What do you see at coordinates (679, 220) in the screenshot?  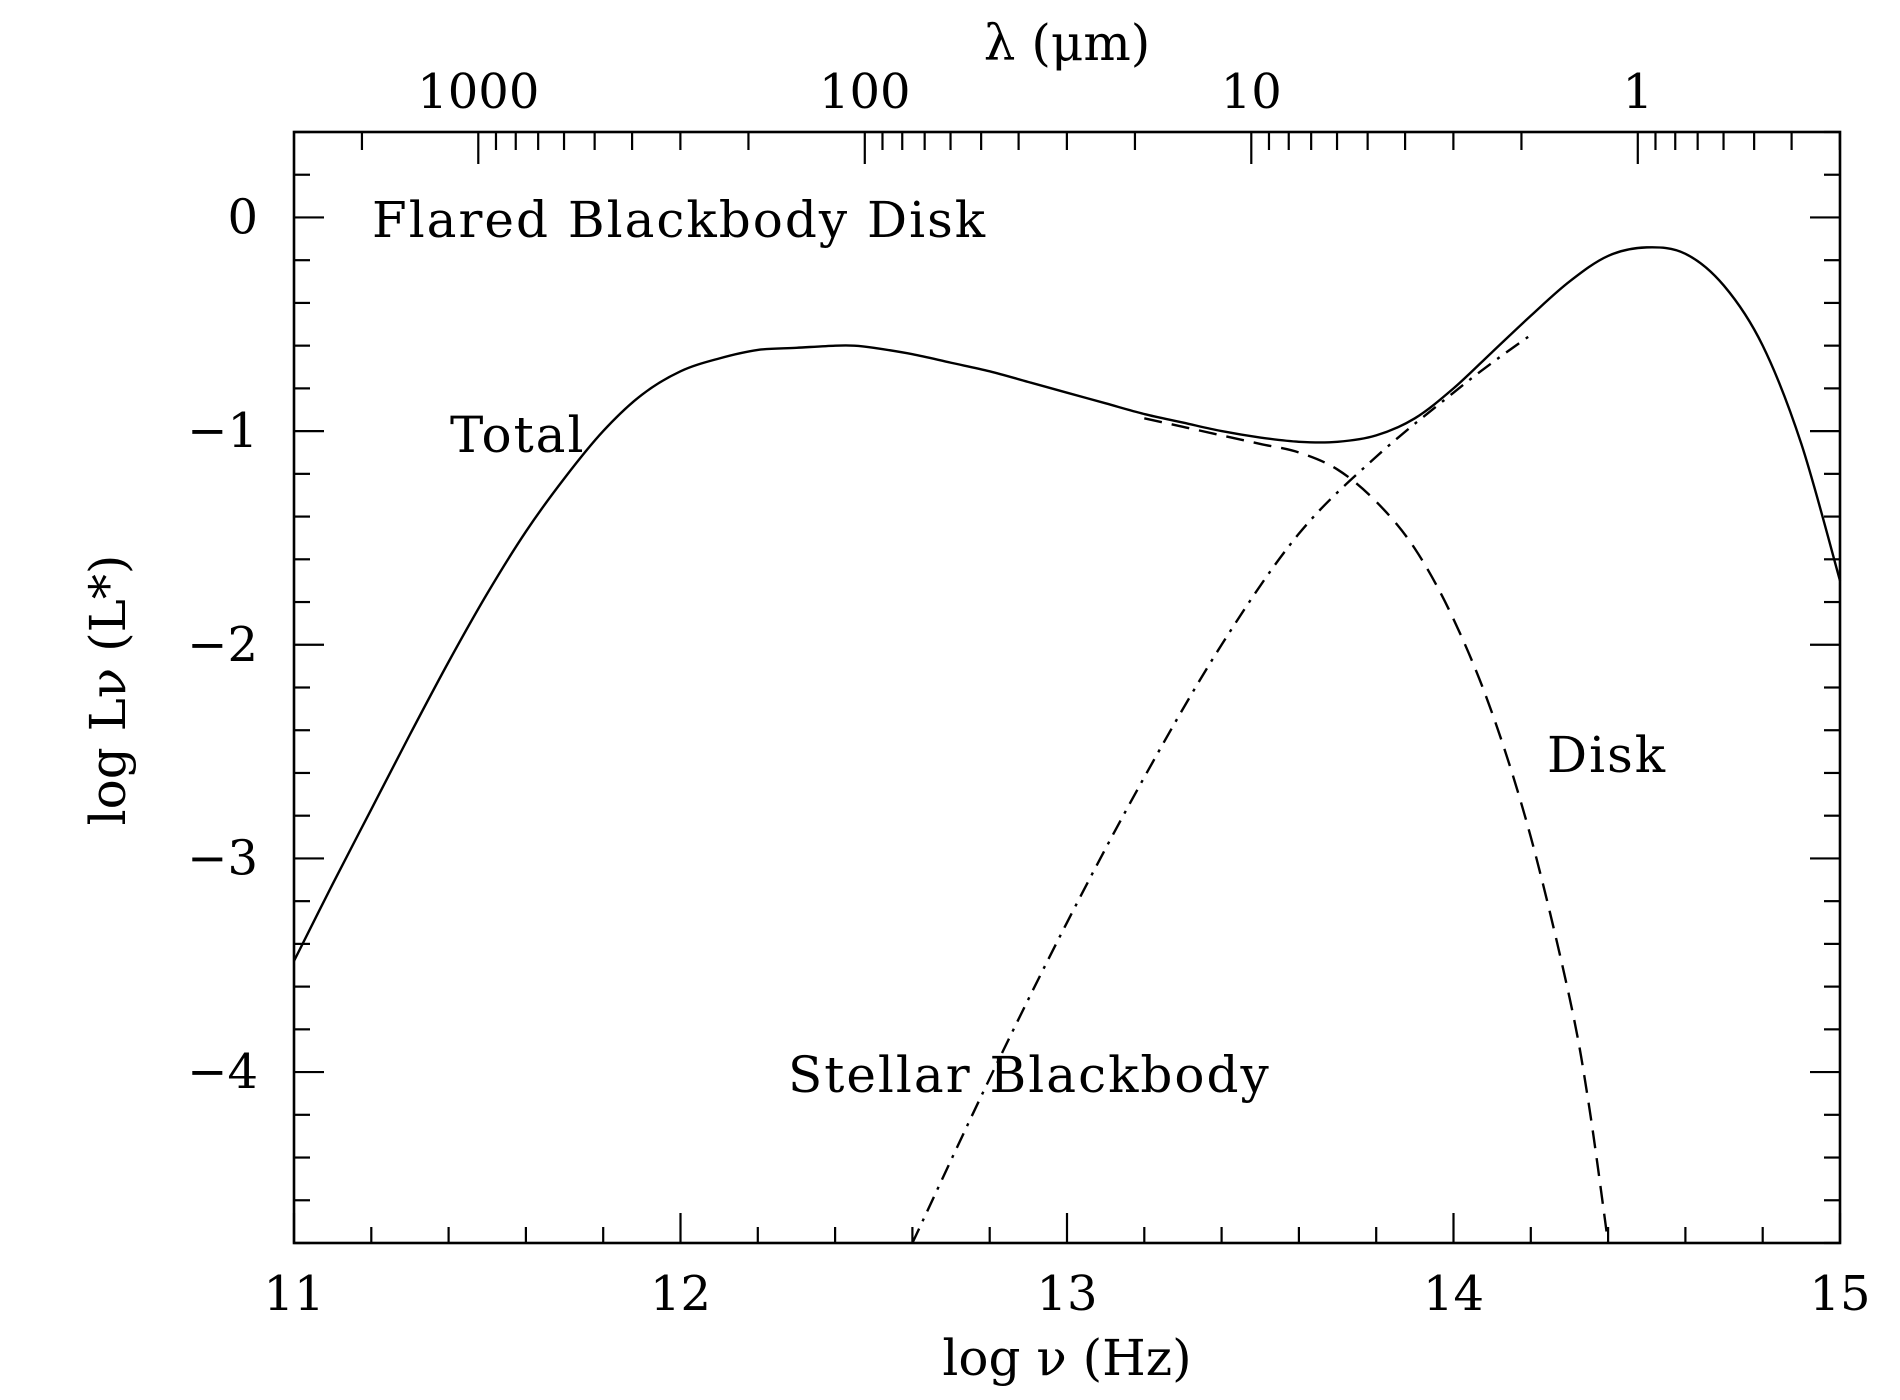 I see `title-annotation: Flared Blackbody Disk` at bounding box center [679, 220].